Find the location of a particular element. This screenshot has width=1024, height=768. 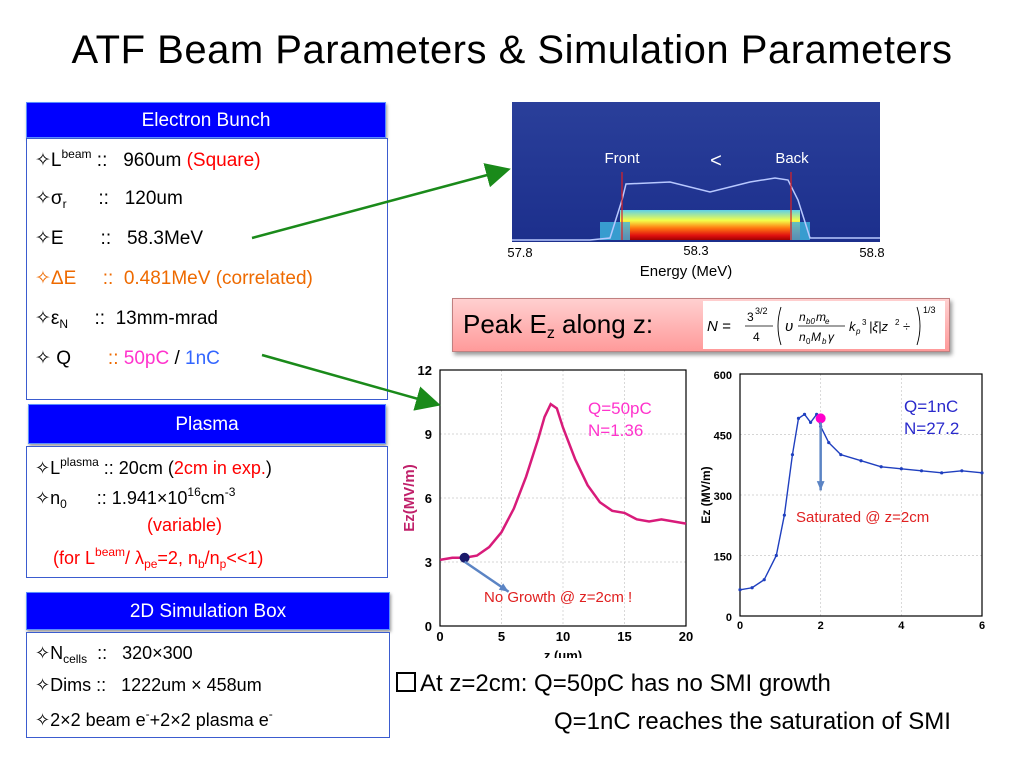

svg-text: p is located at coordinates (858, 331).